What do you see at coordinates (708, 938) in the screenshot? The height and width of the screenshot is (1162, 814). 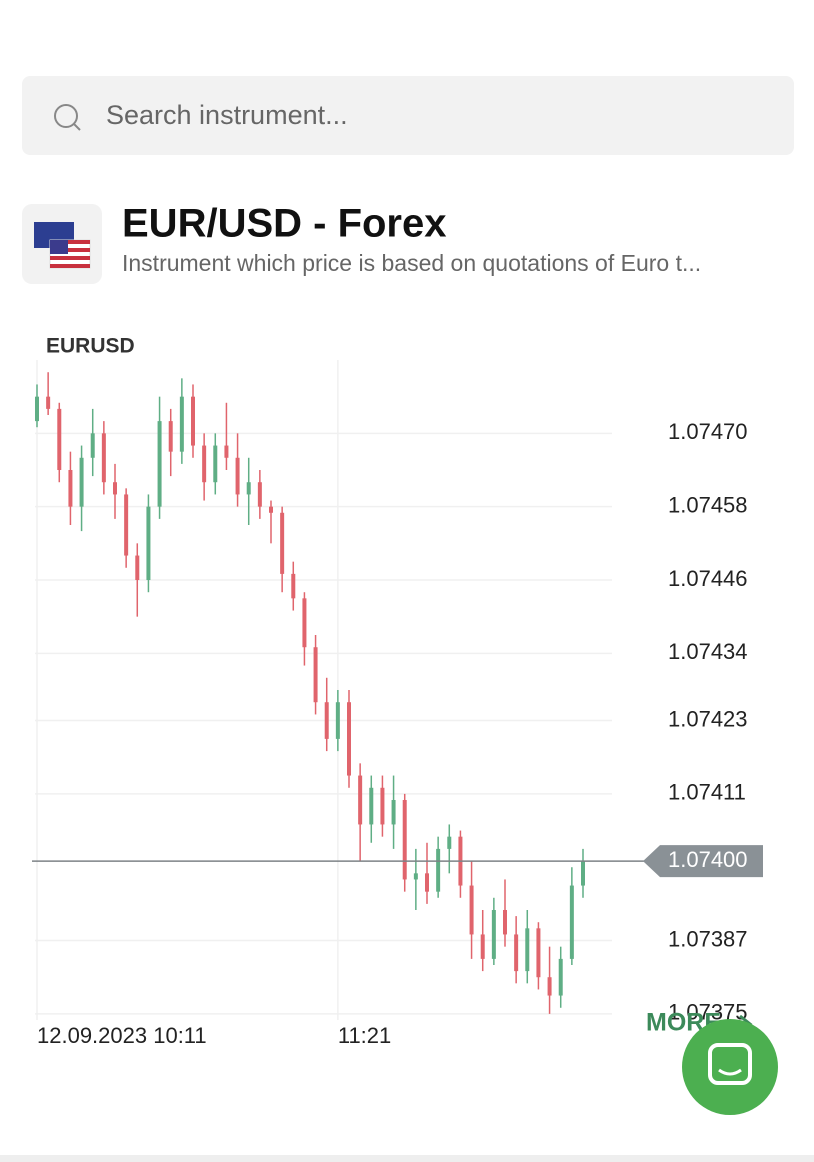 I see `y-tick-label: 1.07387` at bounding box center [708, 938].